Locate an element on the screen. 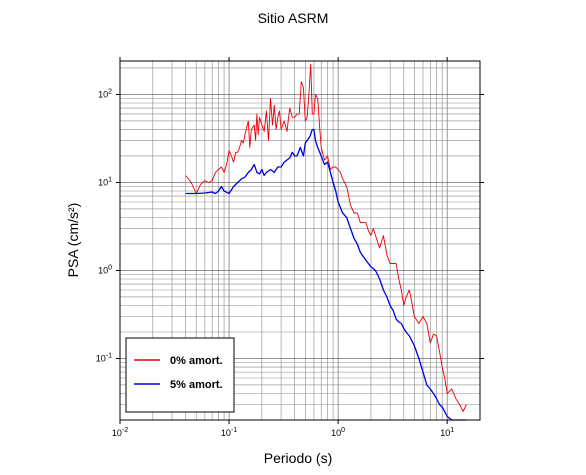  x-tick-label: 10⁰ is located at coordinates (338, 432).